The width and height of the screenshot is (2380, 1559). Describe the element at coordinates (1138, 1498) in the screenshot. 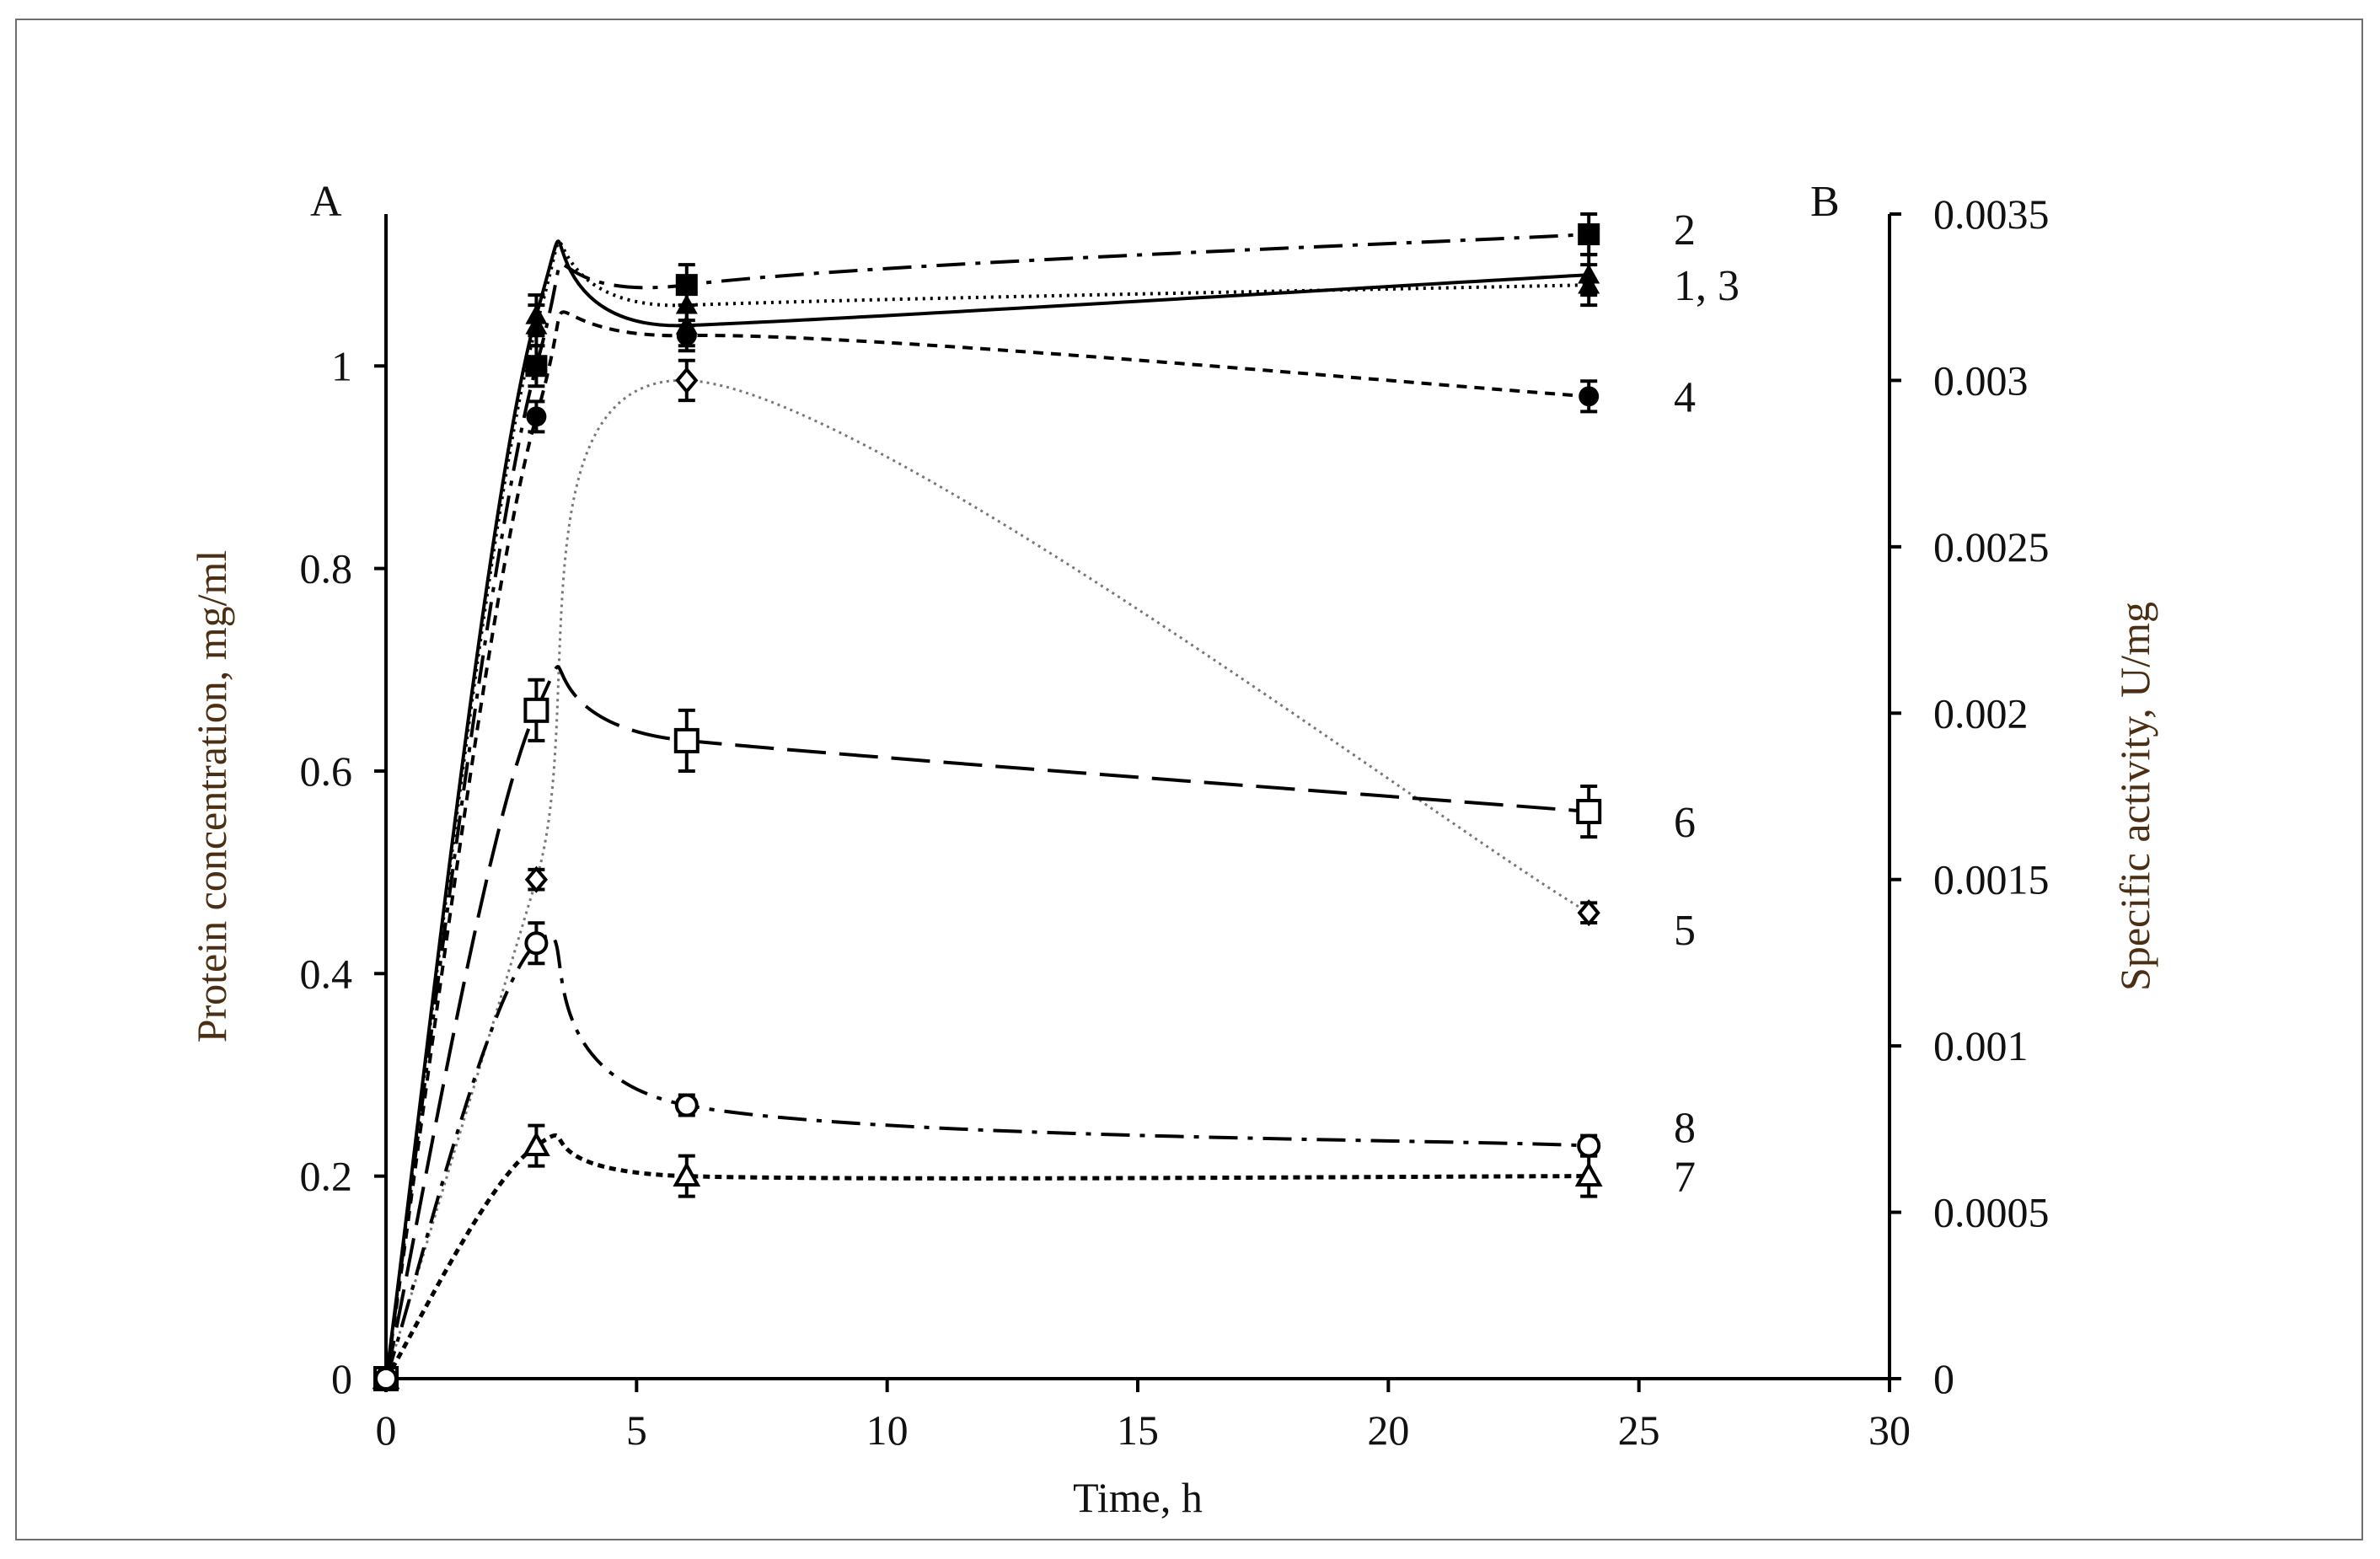

I see `x-axis-title: Time, h` at that location.